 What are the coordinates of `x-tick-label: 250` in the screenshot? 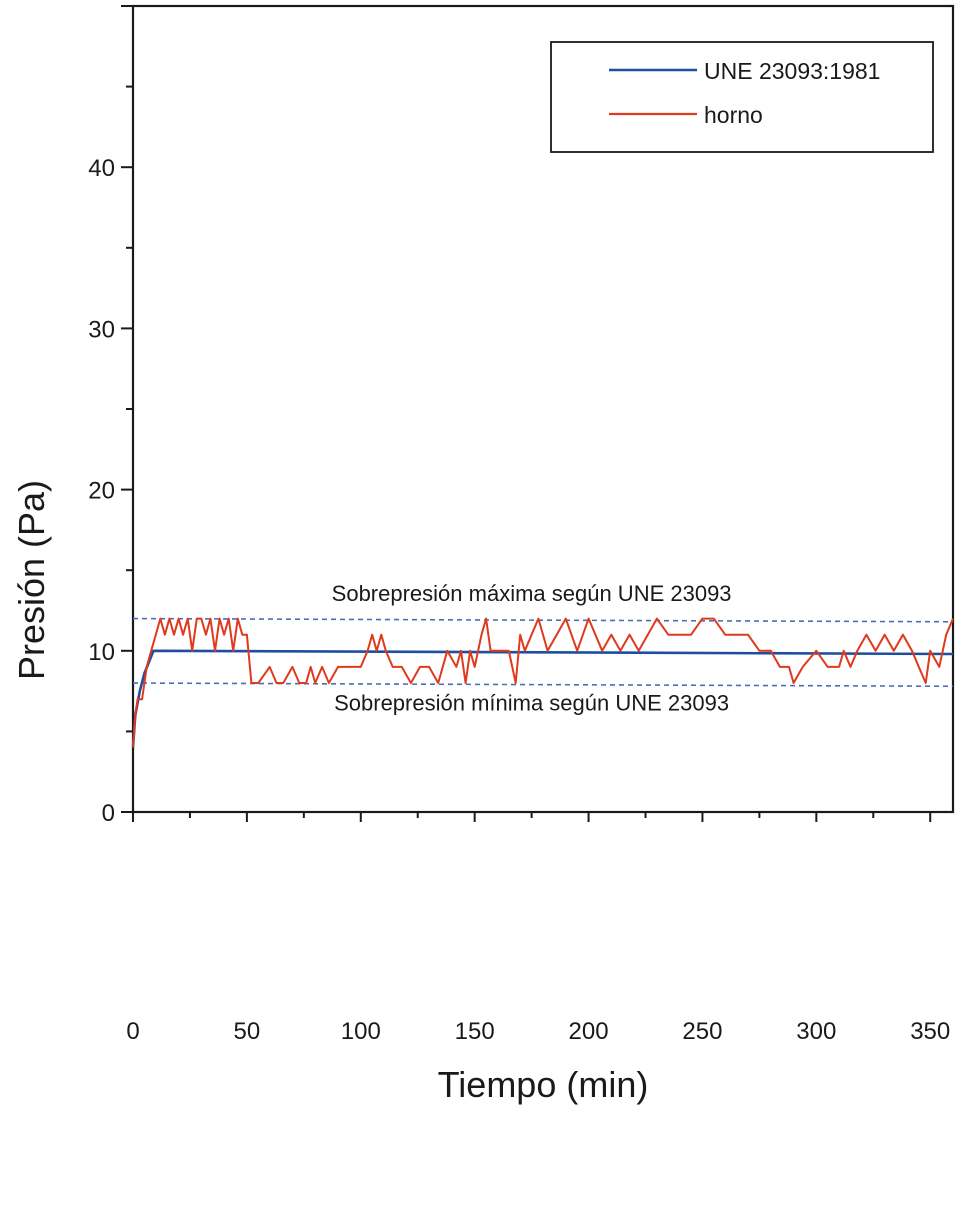 It's located at (702, 1031).